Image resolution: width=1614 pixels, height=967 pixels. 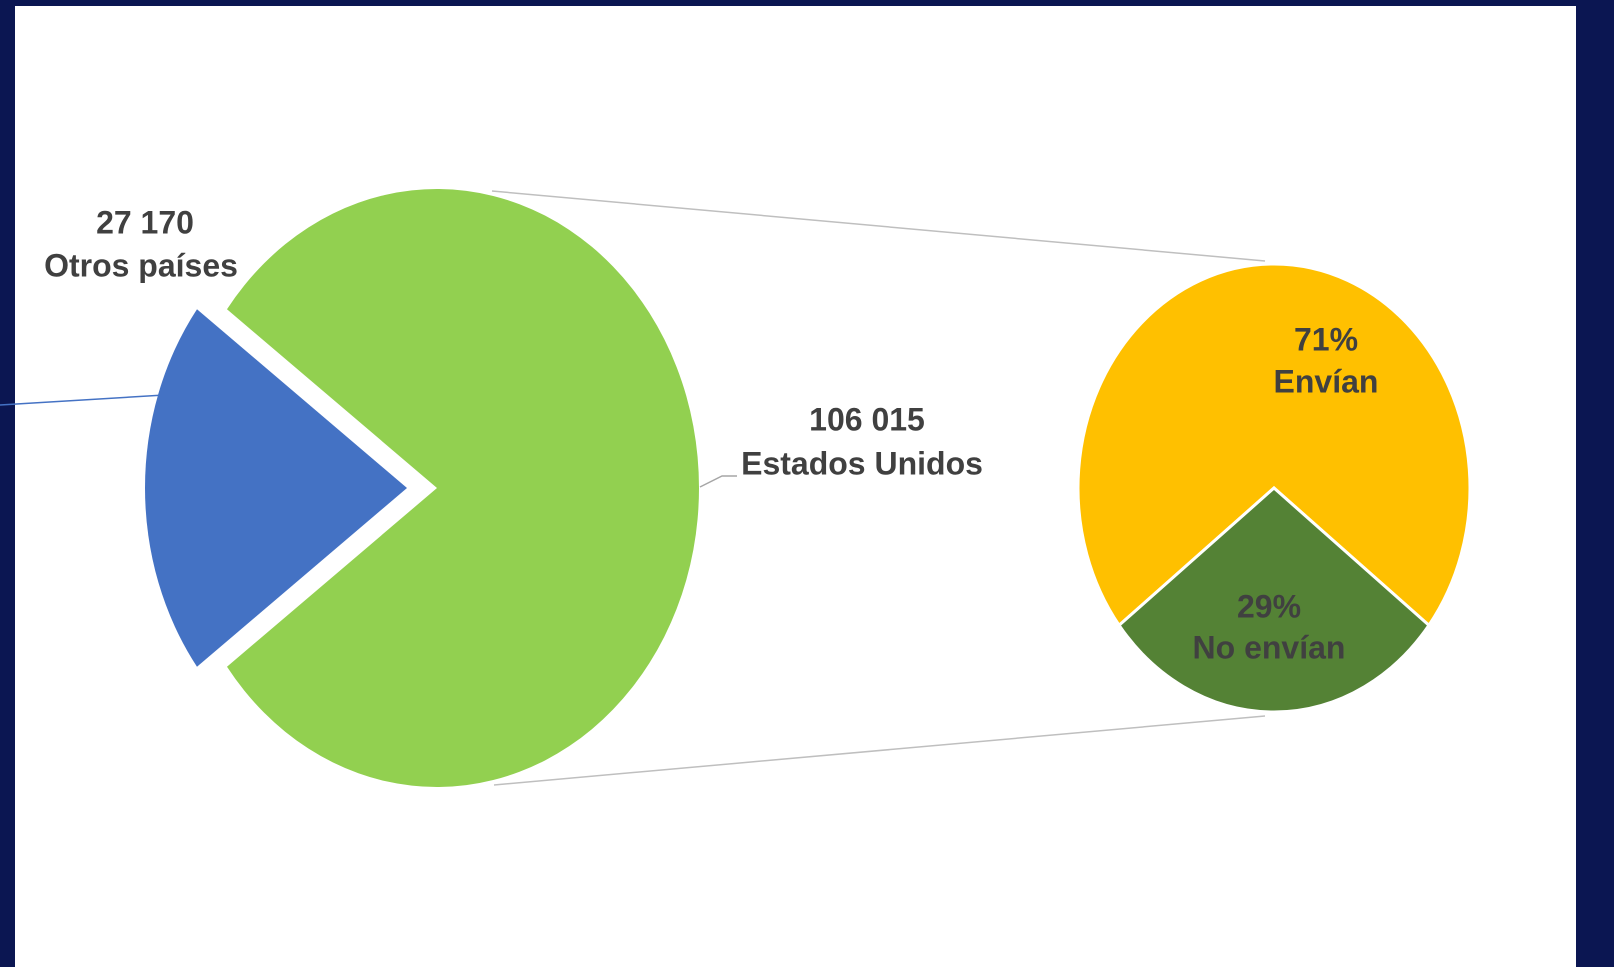 I want to click on data-label: 106 015, so click(x=867, y=419).